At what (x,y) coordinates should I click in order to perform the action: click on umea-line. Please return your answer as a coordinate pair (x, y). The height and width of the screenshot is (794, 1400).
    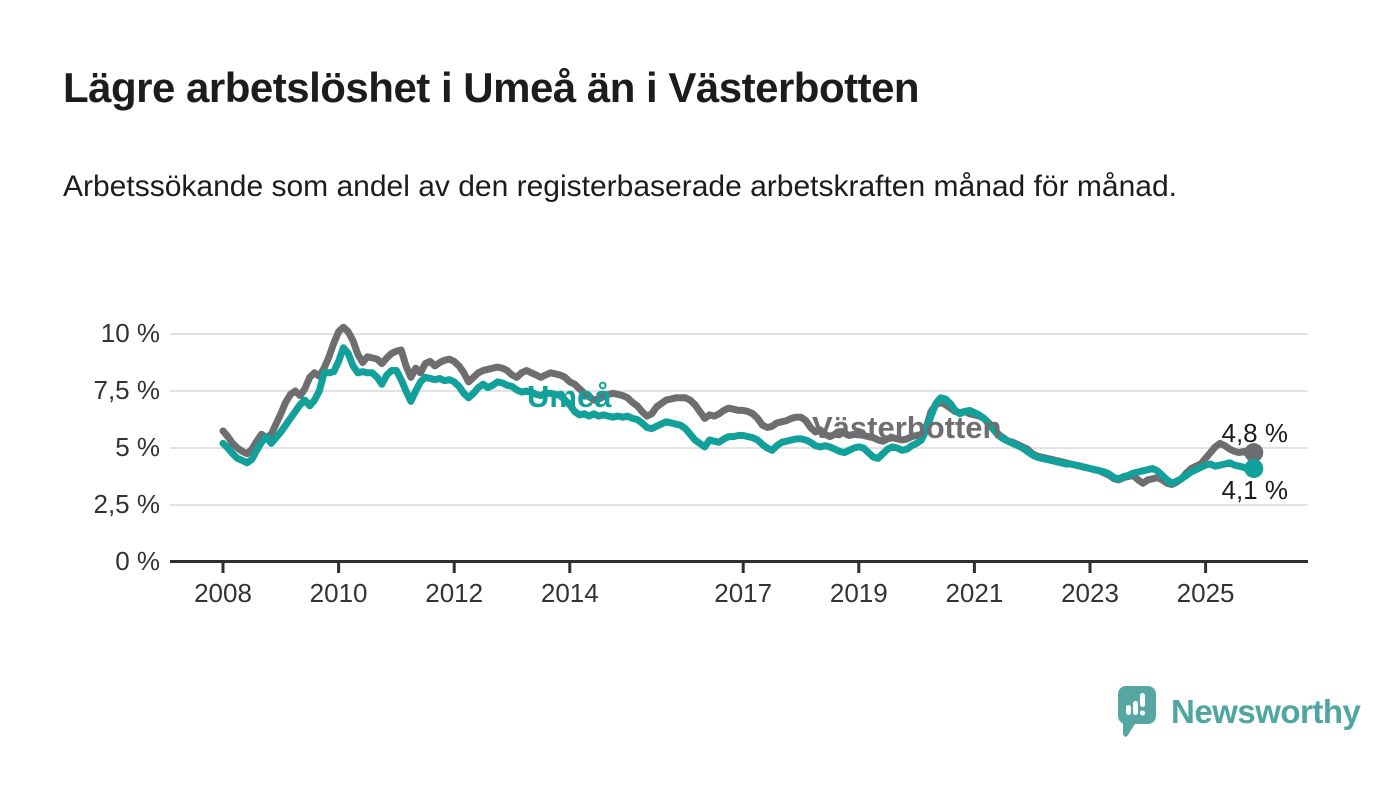
    Looking at the image, I should click on (738, 415).